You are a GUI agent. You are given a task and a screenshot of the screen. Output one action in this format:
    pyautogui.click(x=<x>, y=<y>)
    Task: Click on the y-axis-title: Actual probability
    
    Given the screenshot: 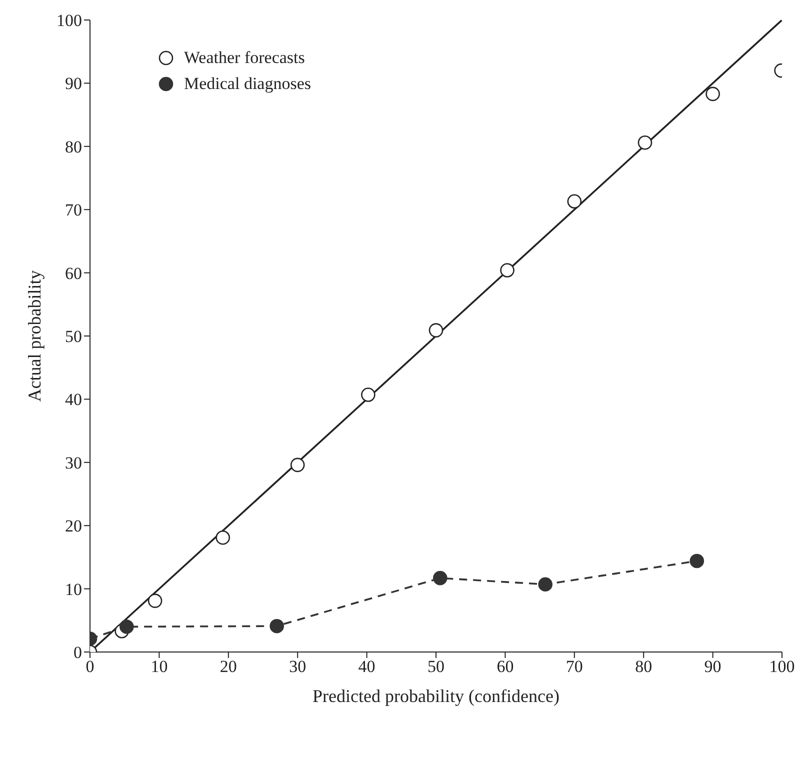 What is the action you would take?
    pyautogui.click(x=34, y=336)
    